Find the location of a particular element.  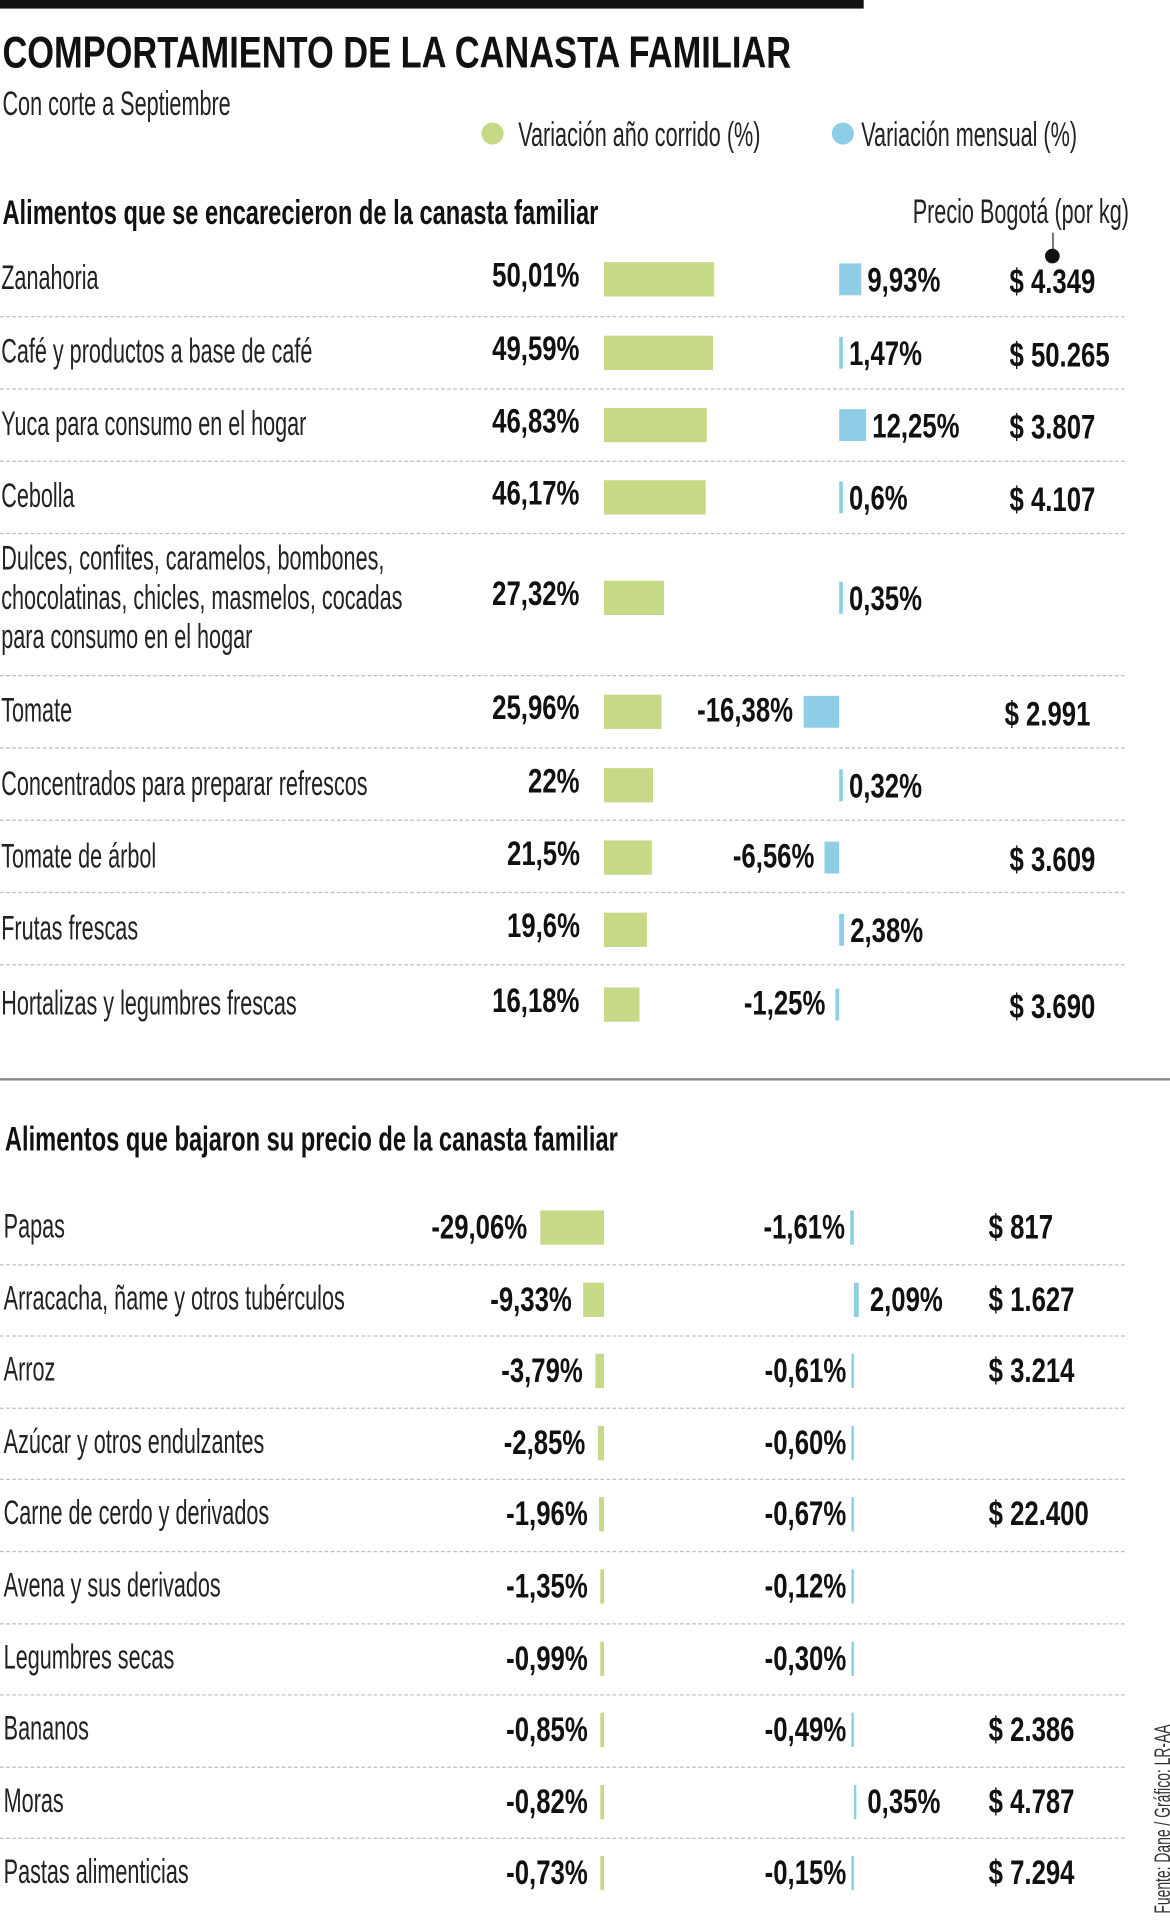

row-label: Moras is located at coordinates (33, 1799).